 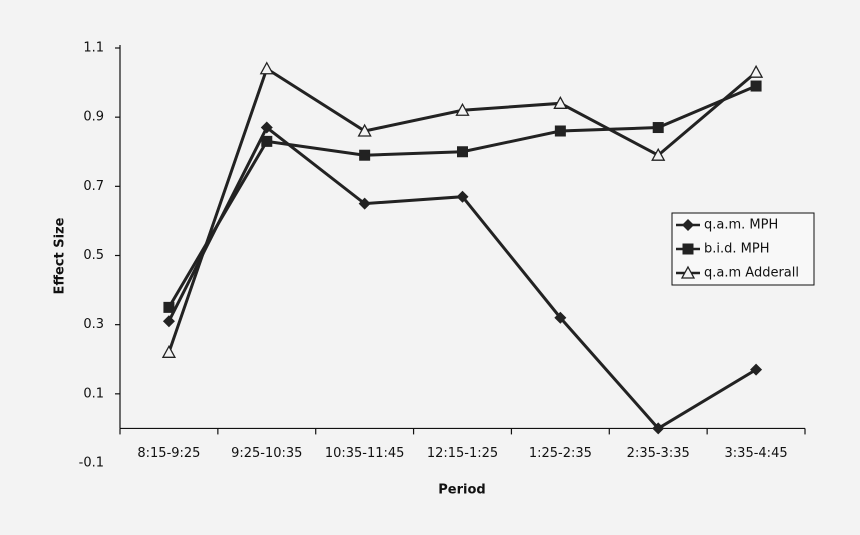 I want to click on y-tick-label: 0.1, so click(x=93, y=393).